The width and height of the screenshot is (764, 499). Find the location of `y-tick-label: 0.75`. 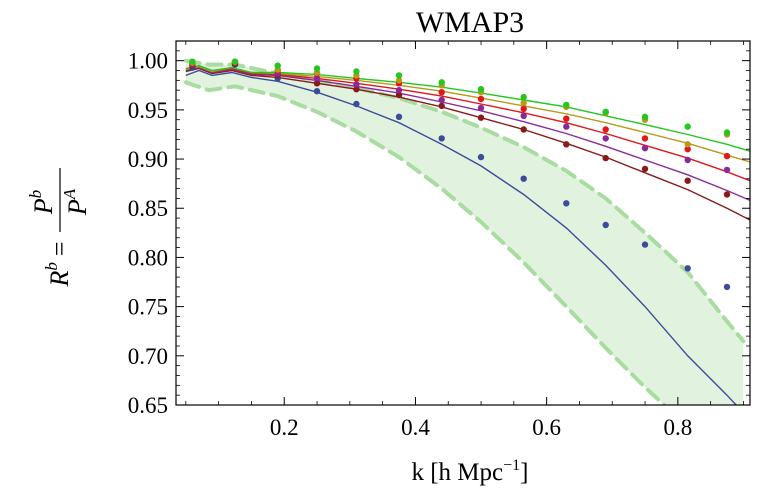

y-tick-label: 0.75 is located at coordinates (148, 307).